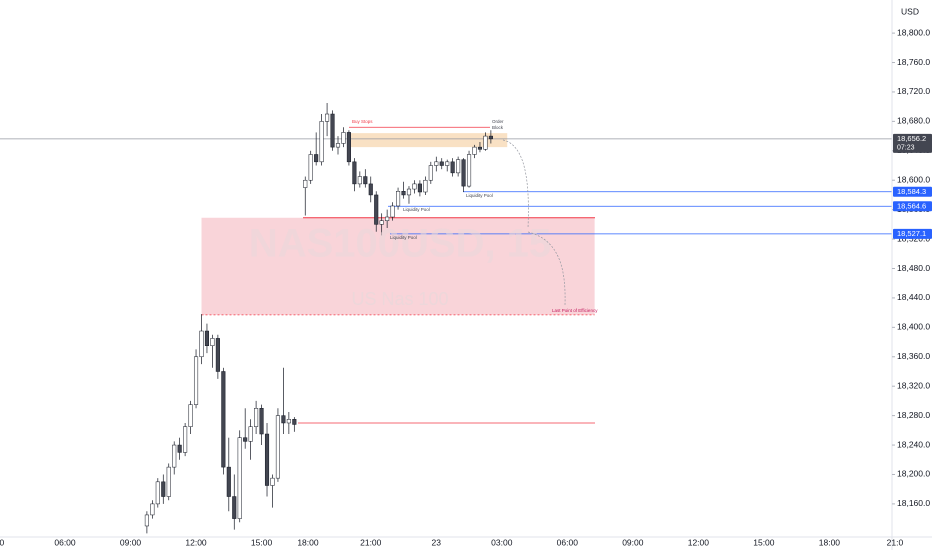 Image resolution: width=932 pixels, height=550 pixels. I want to click on y-tick-label: 18,720.0, so click(913, 91).